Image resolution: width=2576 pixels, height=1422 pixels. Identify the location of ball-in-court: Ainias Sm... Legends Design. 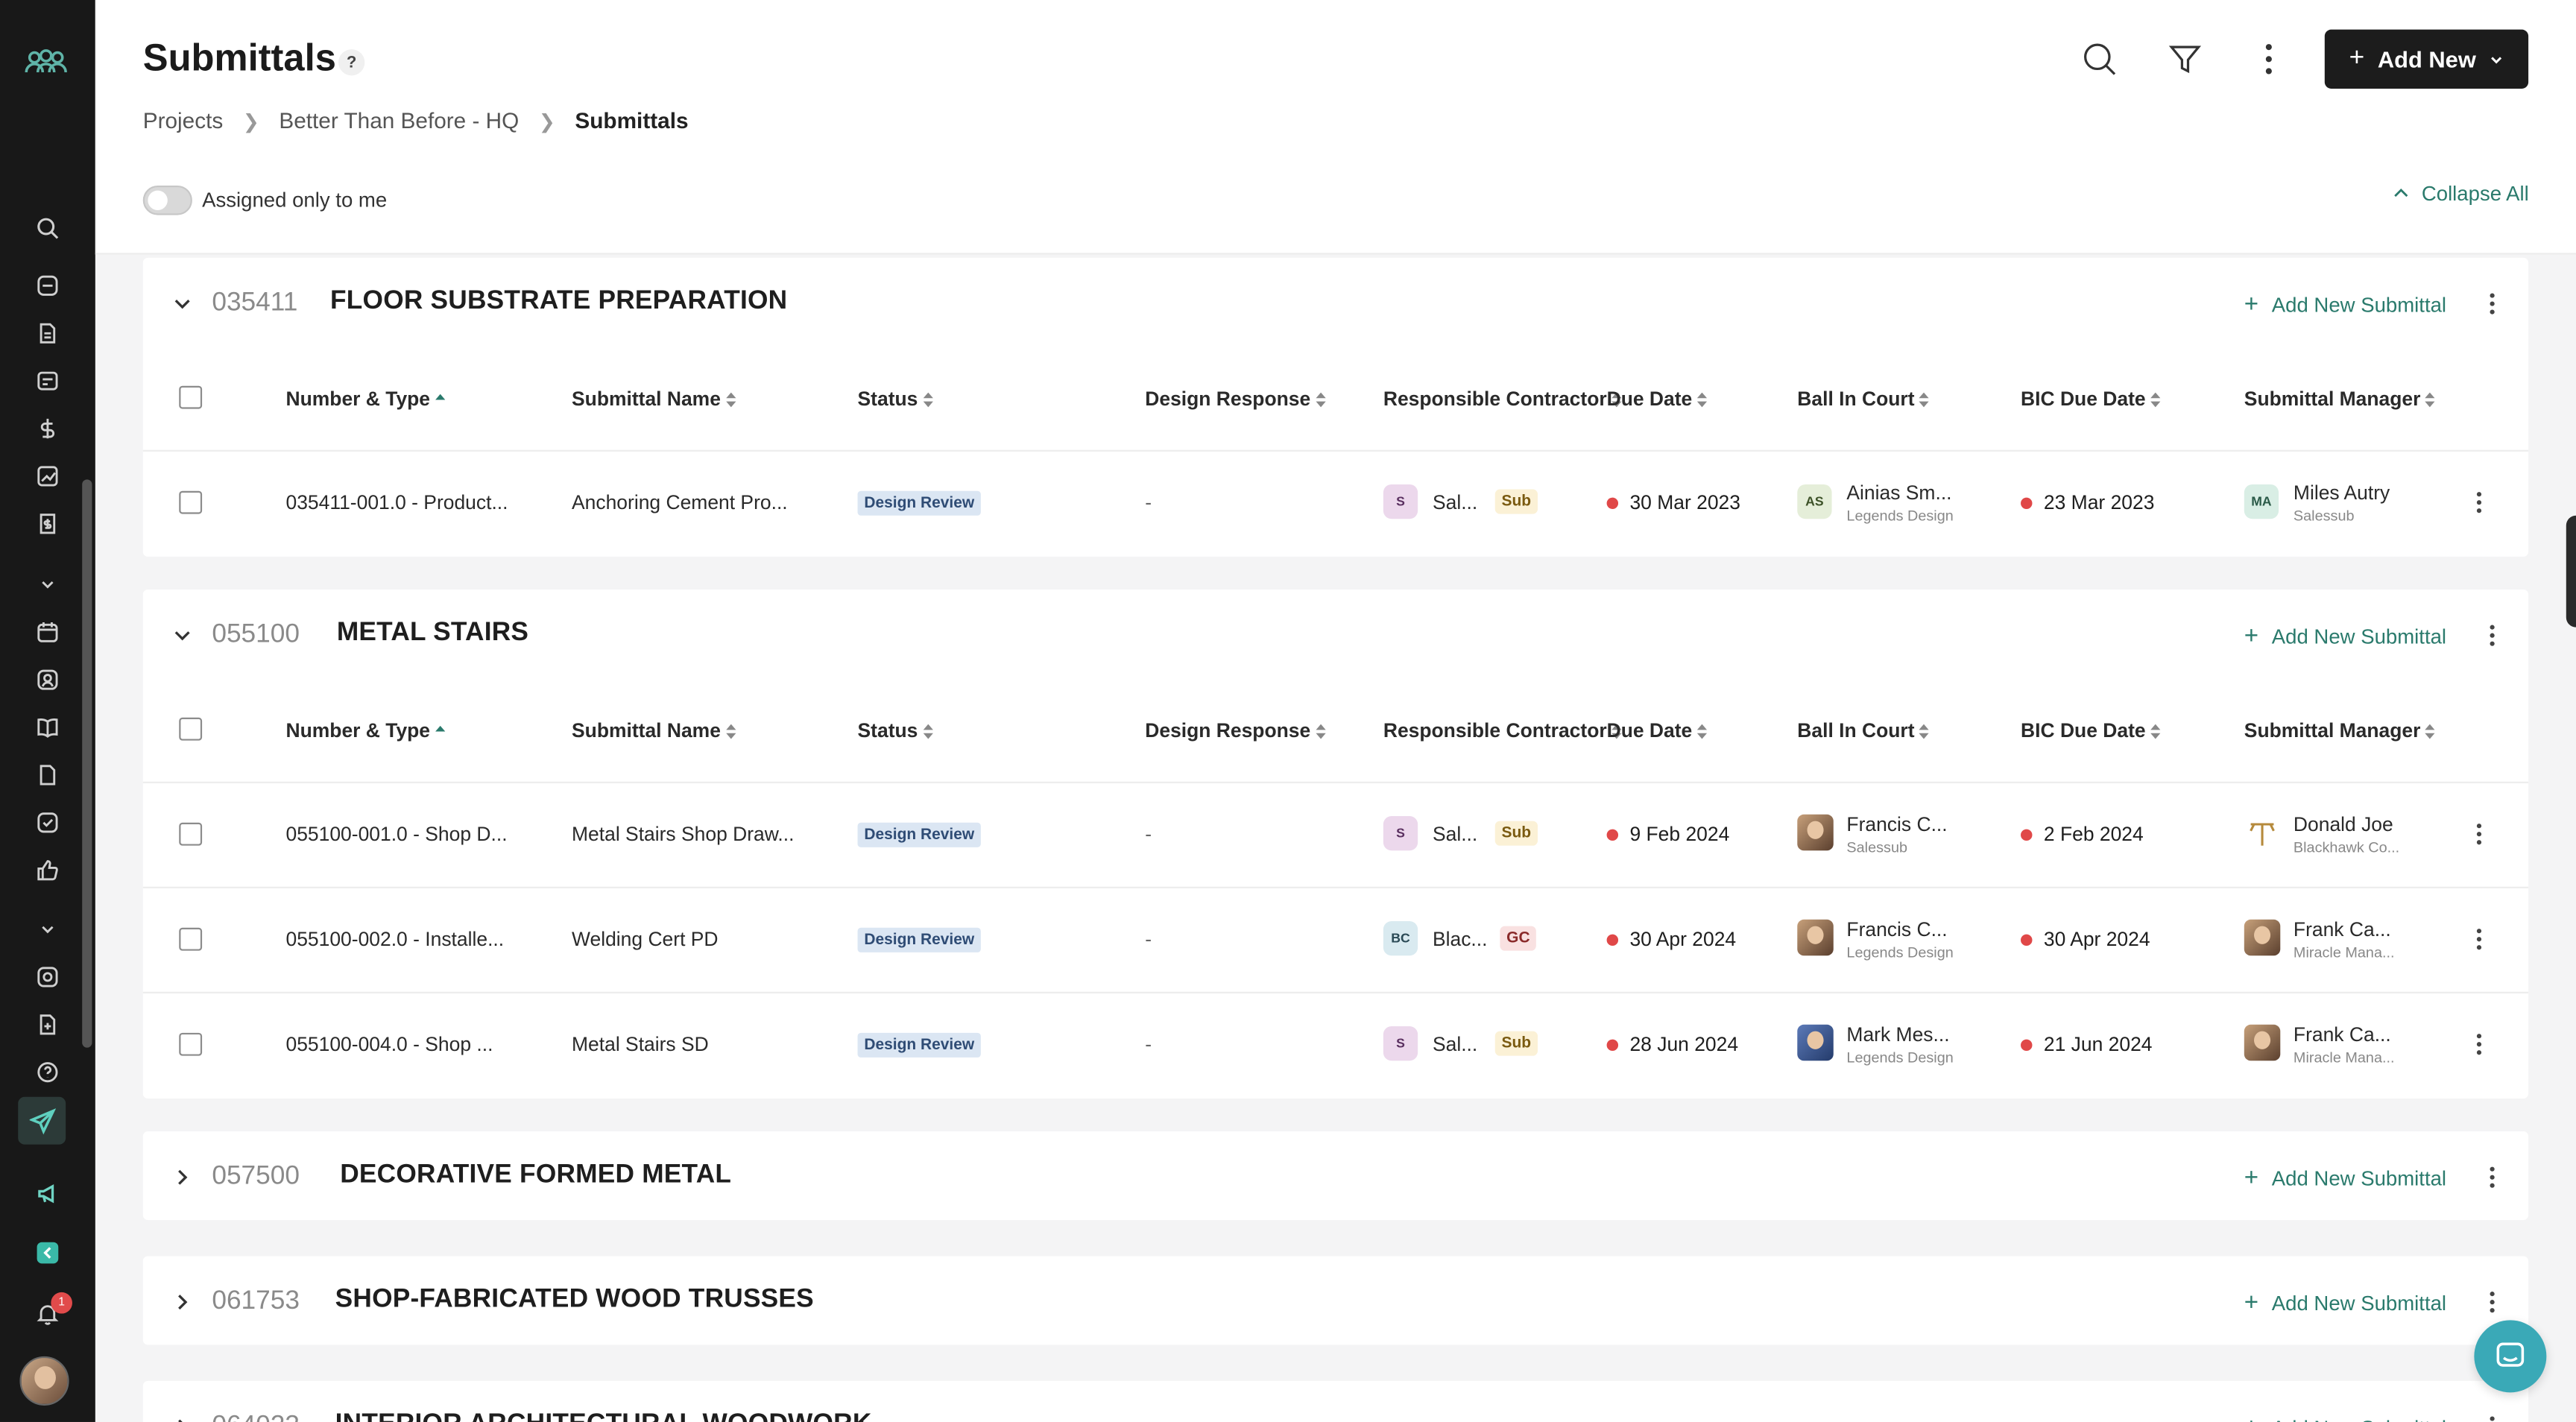
(1899, 502).